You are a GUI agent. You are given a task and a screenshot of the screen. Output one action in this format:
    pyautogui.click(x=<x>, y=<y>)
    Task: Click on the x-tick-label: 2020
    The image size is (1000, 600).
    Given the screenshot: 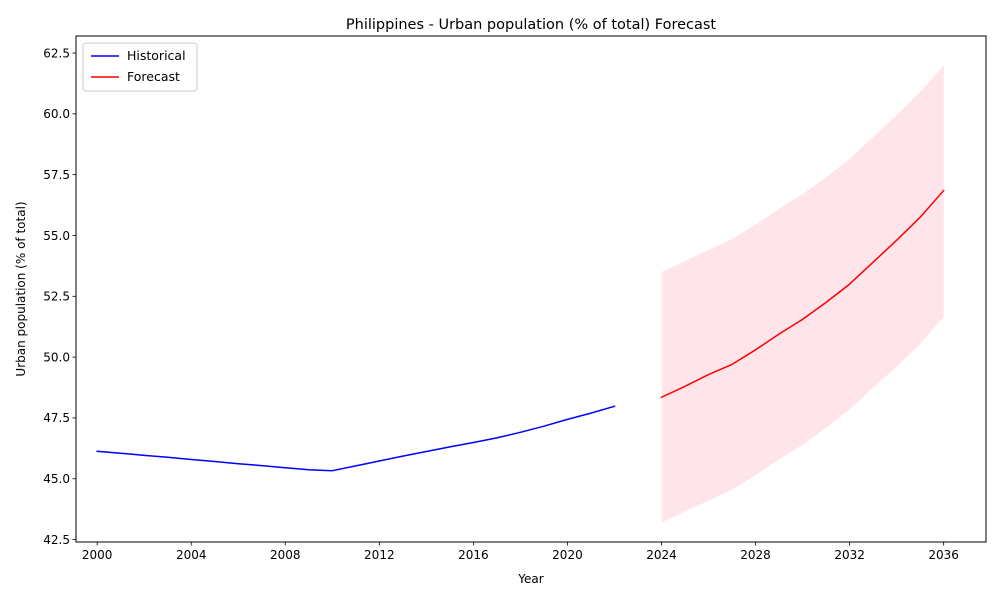 What is the action you would take?
    pyautogui.click(x=567, y=555)
    